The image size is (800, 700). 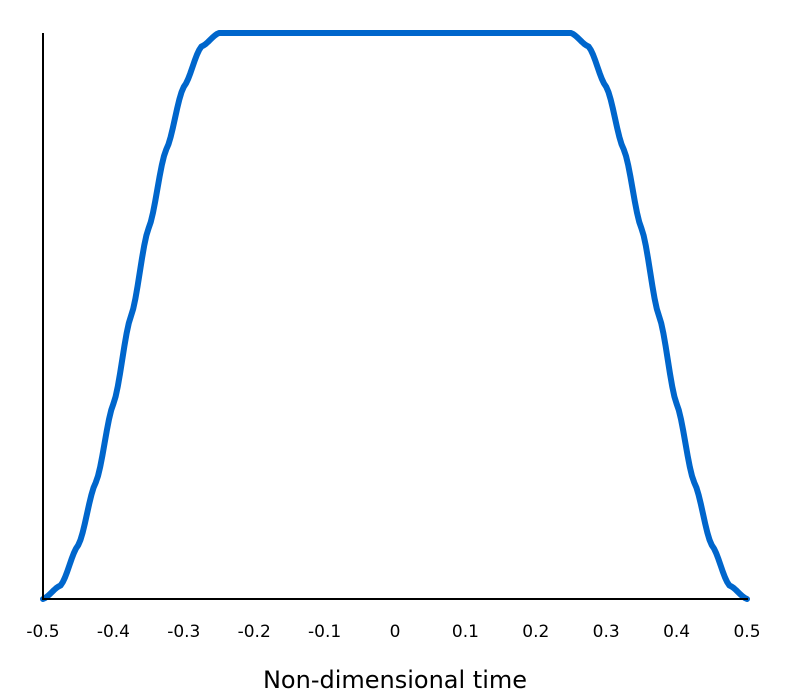 What do you see at coordinates (535, 632) in the screenshot?
I see `x-tick-label: 0.2` at bounding box center [535, 632].